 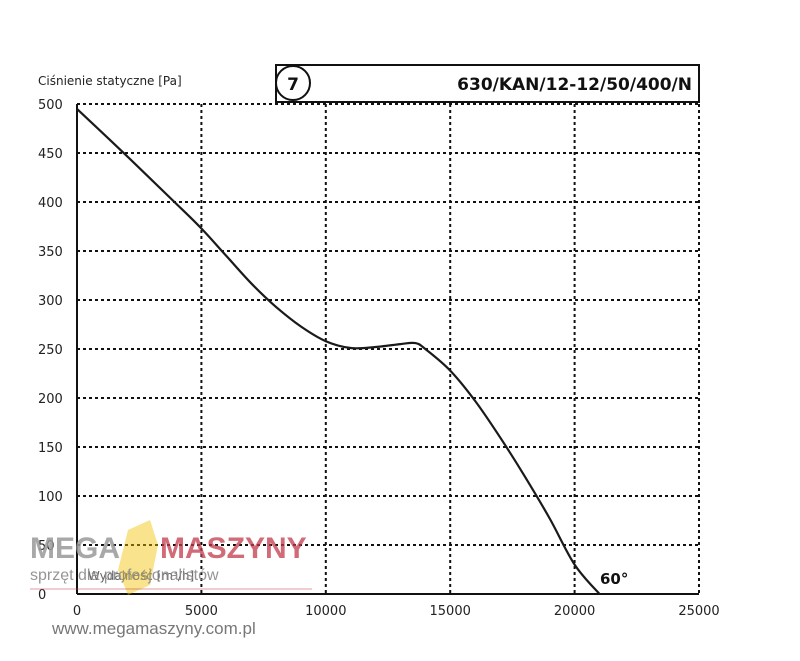 I want to click on model-banner, so click(x=487, y=83).